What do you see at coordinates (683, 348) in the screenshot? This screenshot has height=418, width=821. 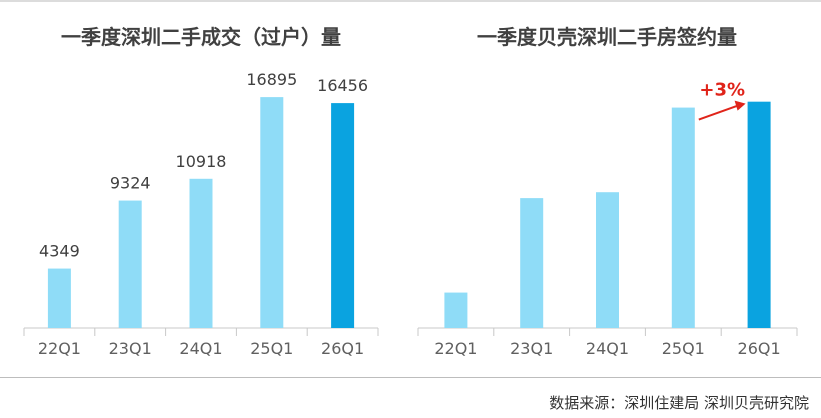 I see `chart-2-tick-label: 25Q1` at bounding box center [683, 348].